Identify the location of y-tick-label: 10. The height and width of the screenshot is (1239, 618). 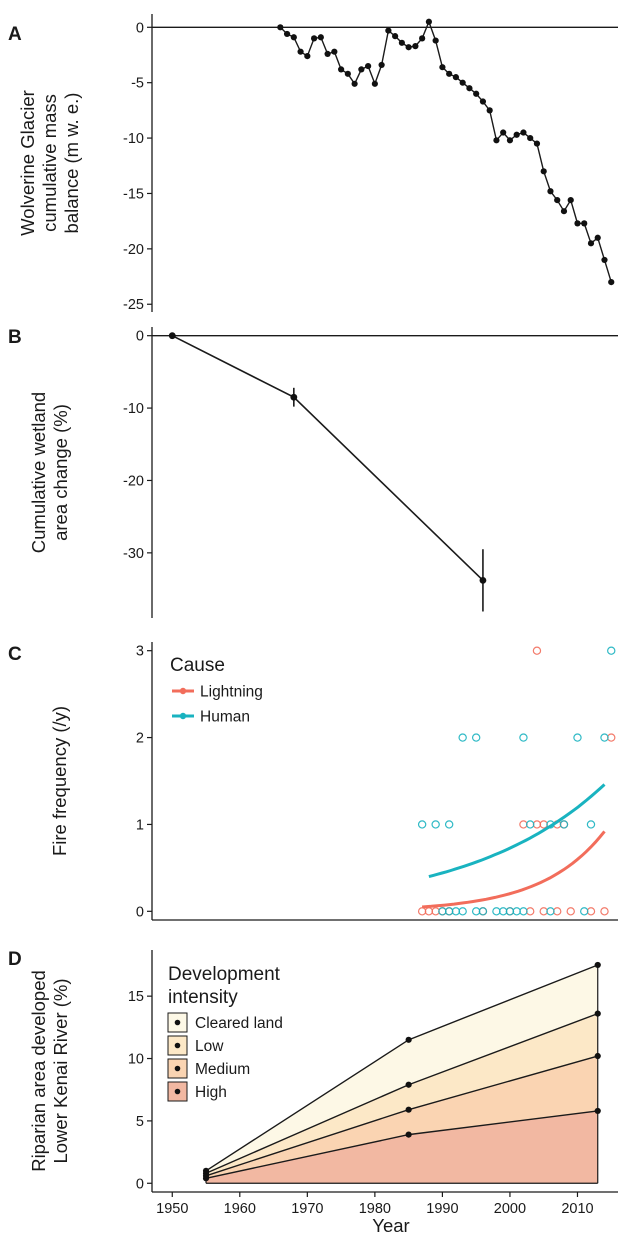
(136, 1060).